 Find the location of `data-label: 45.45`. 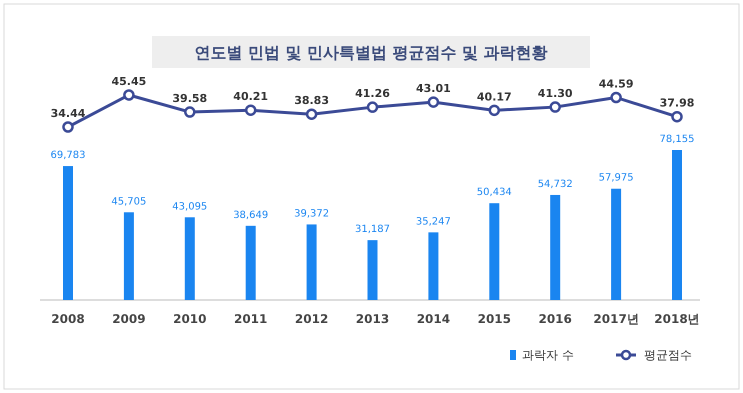

data-label: 45.45 is located at coordinates (129, 81).